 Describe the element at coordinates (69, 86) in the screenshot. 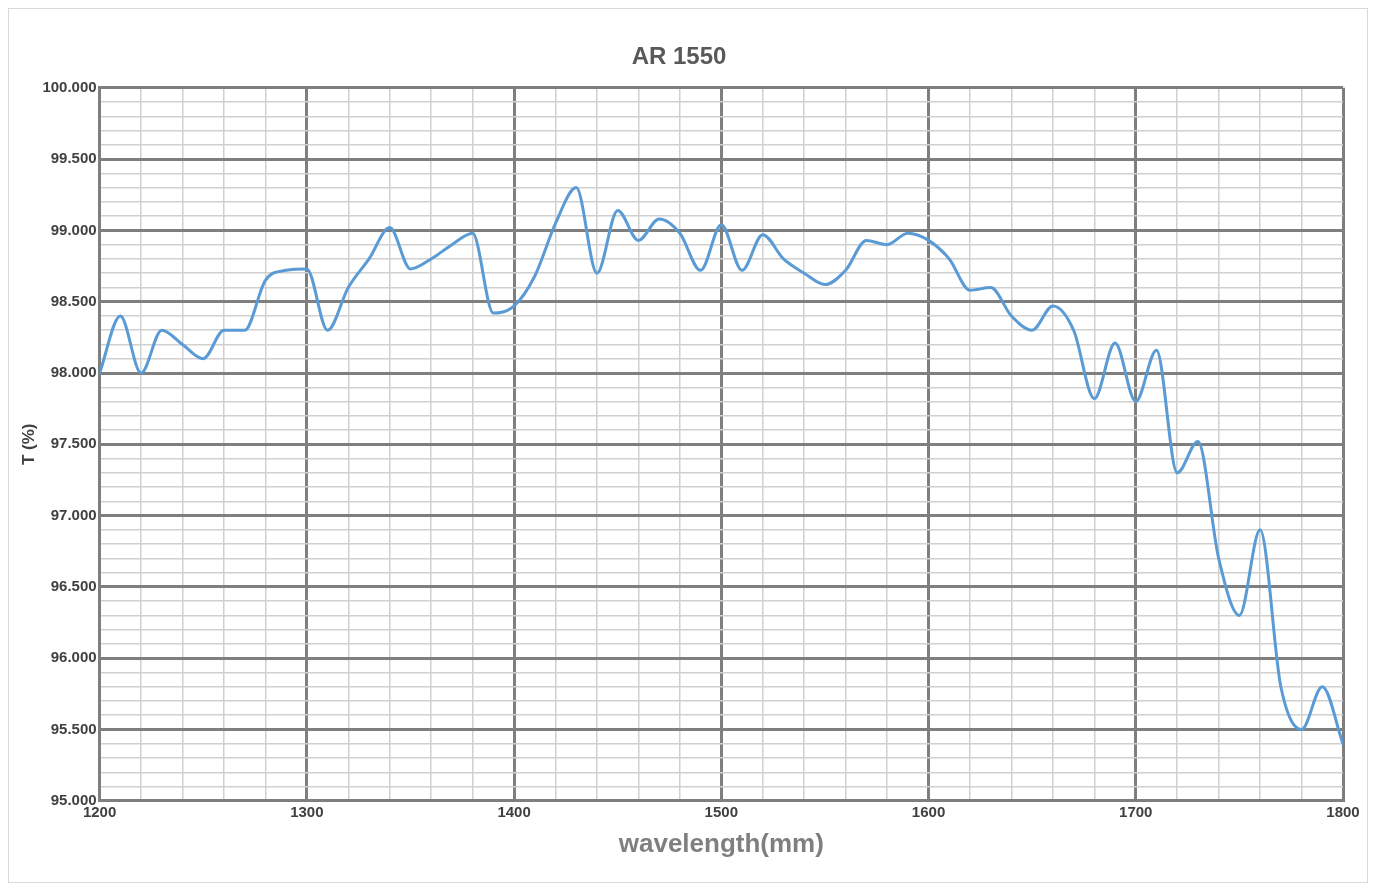

I see `y-tick-label: 100.000` at that location.